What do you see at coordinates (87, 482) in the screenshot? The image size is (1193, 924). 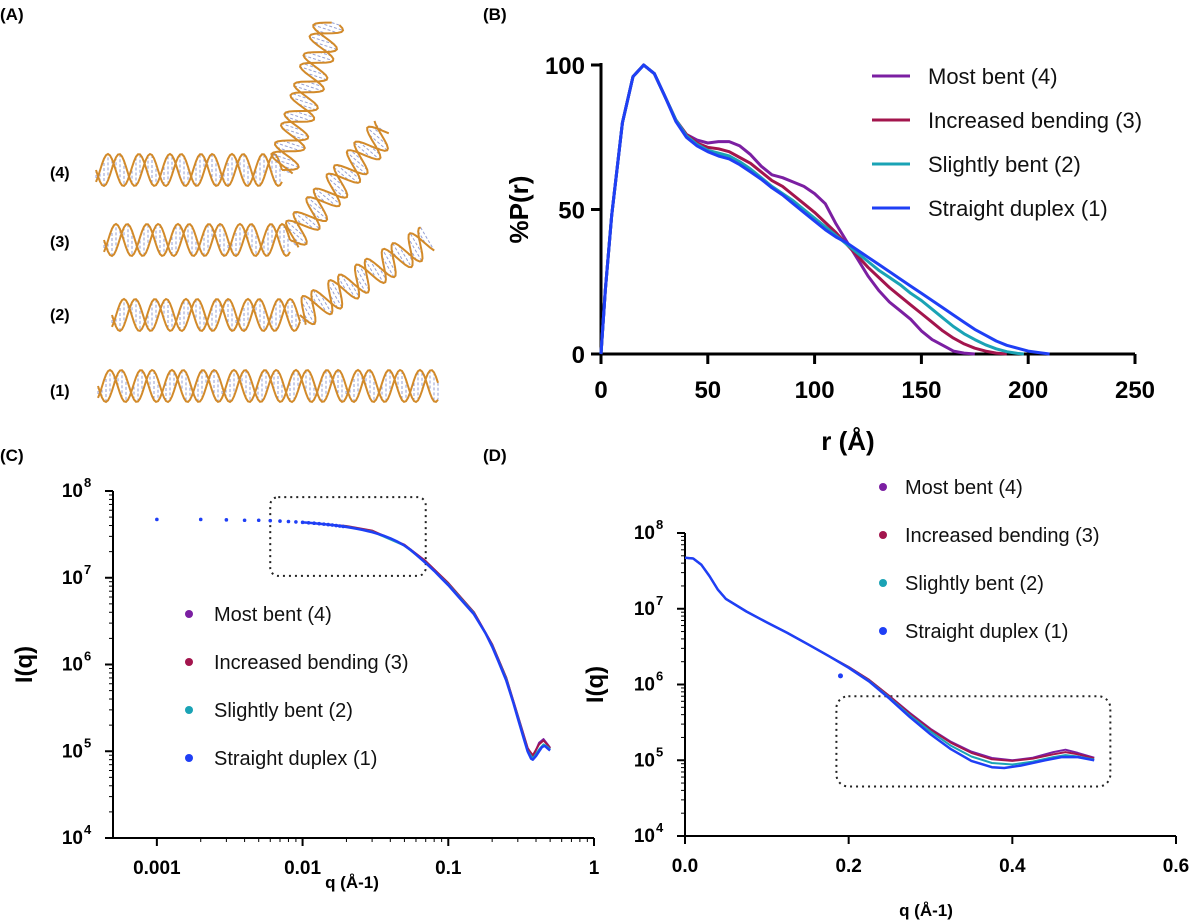 I see `c-y-tick-exponent-4: 8` at bounding box center [87, 482].